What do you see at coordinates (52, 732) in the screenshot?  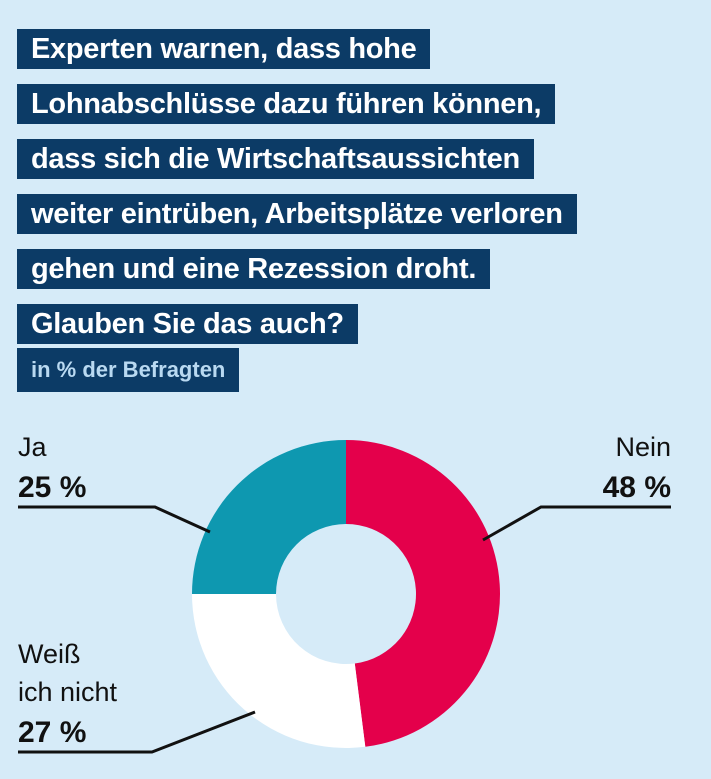 I see `value-weiss-nicht: 27 %` at bounding box center [52, 732].